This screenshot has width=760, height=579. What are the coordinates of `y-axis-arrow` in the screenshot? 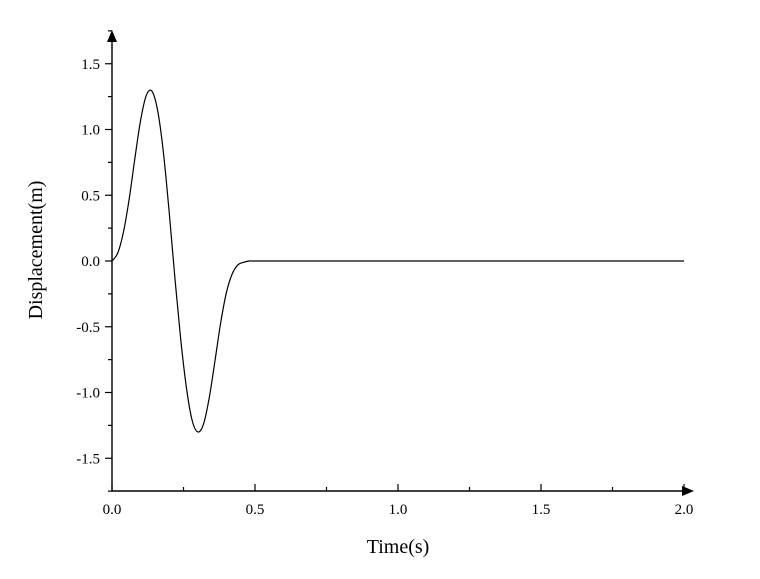 It's located at (112, 36).